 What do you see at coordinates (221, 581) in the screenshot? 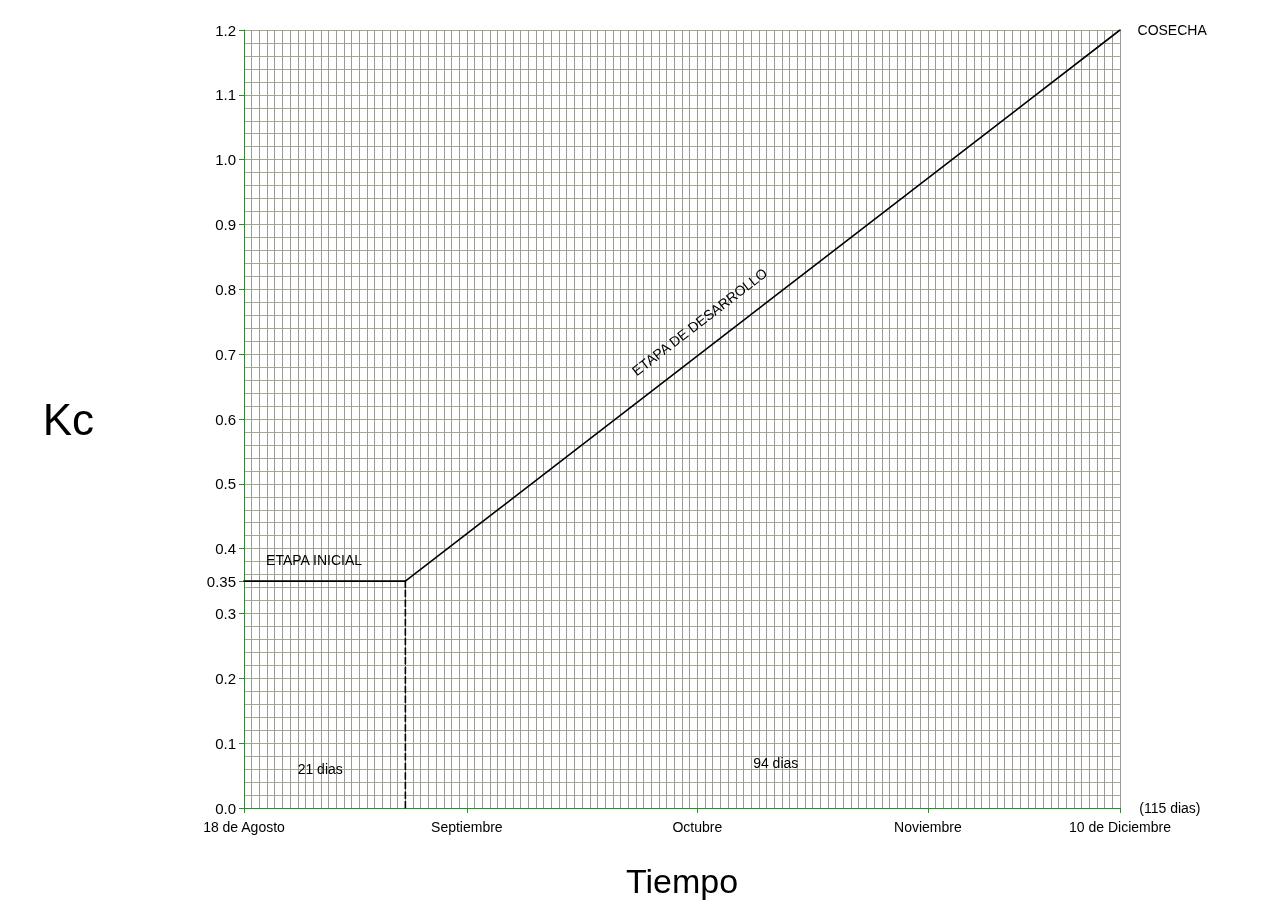
I see `y-tick-label: 0.35` at bounding box center [221, 581].